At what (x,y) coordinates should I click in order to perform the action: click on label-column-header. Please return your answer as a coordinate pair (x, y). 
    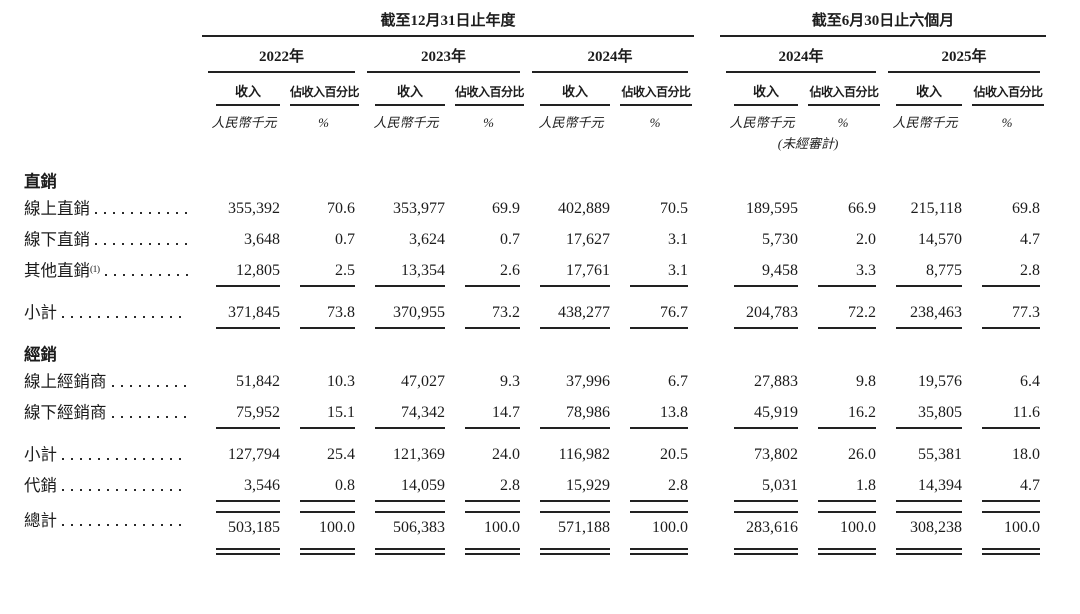
    Looking at the image, I should click on (113, 21).